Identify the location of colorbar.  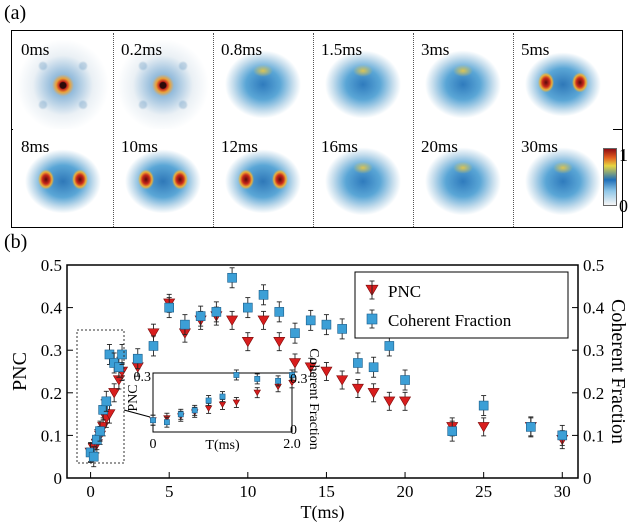
(610, 177).